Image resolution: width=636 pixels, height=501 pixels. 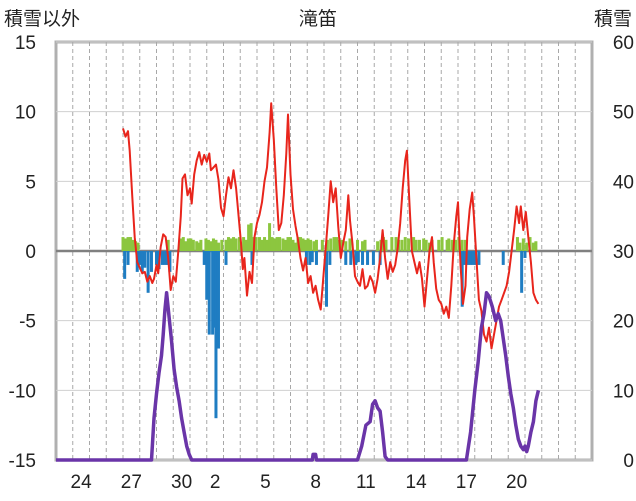 What do you see at coordinates (623, 391) in the screenshot?
I see `right-tick-label: 10` at bounding box center [623, 391].